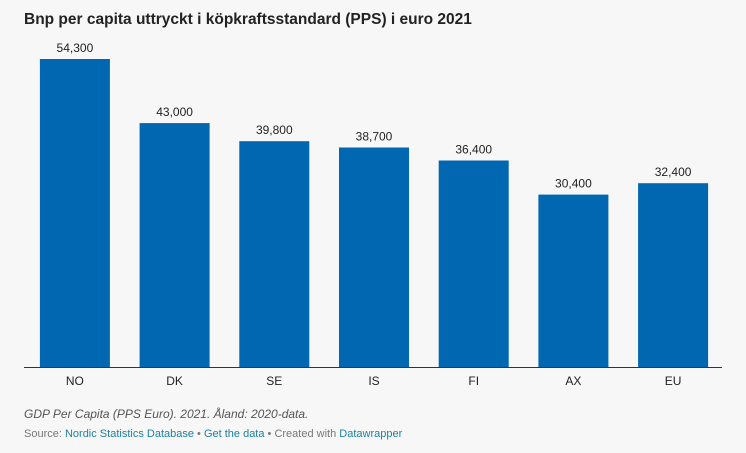  What do you see at coordinates (302, 434) in the screenshot?
I see `created-with-text: • Created with` at bounding box center [302, 434].